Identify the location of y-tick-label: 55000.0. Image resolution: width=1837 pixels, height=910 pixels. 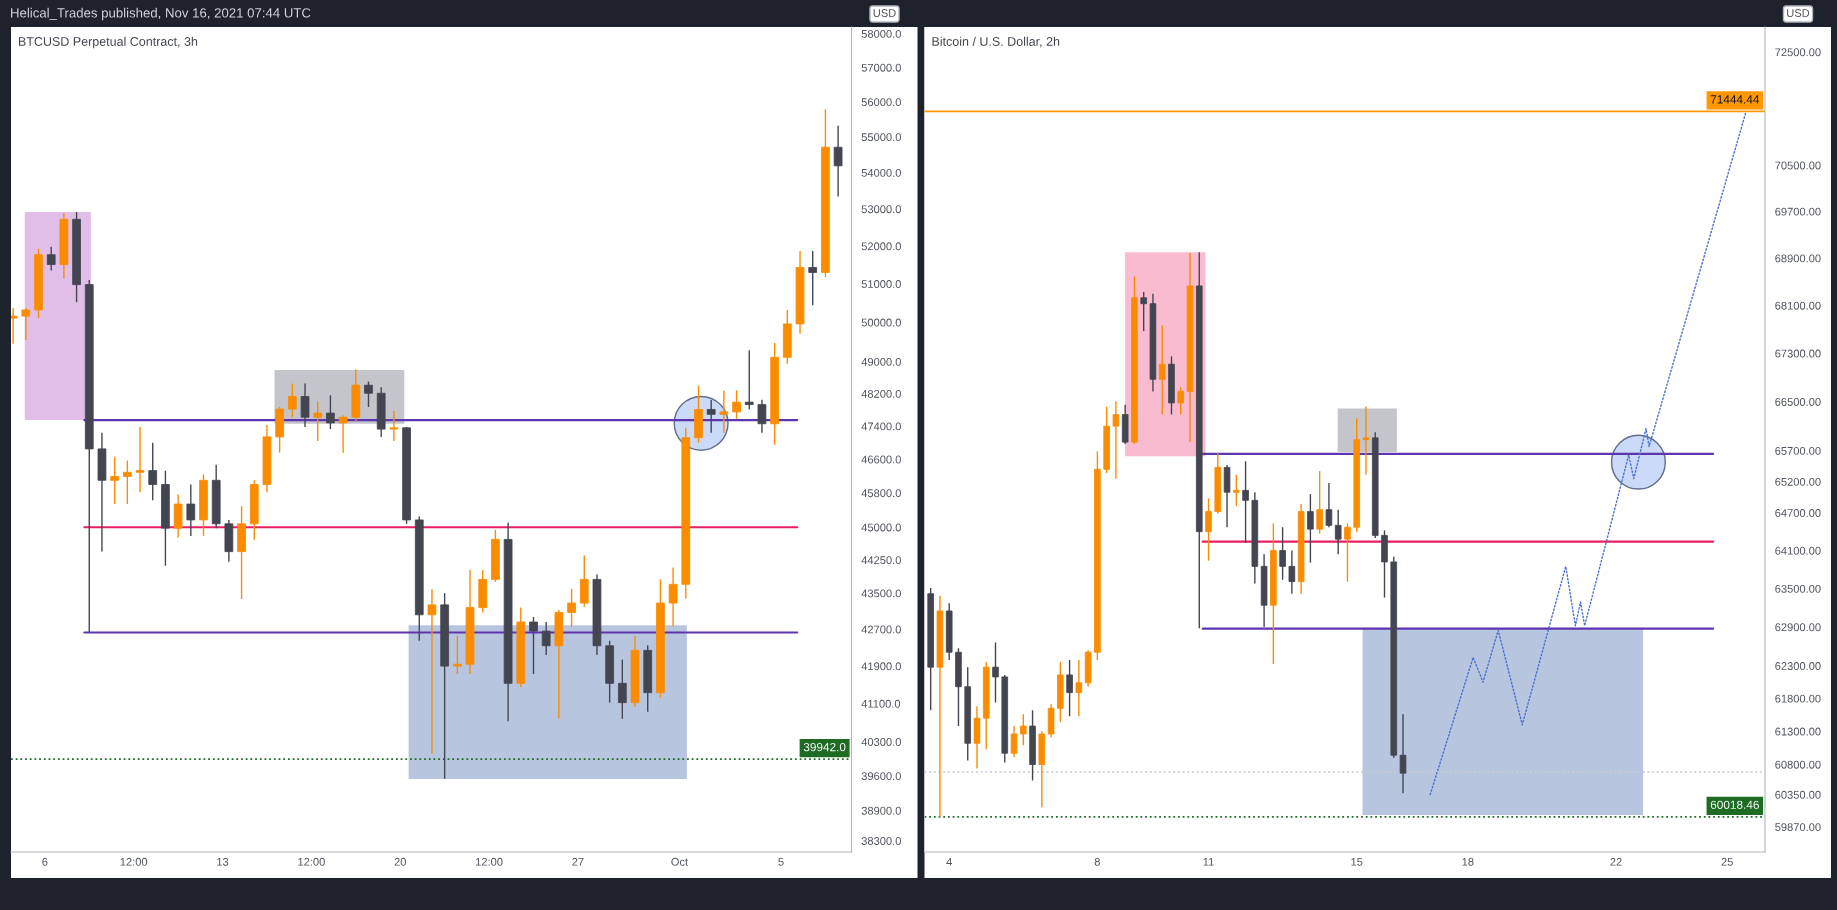
(881, 137).